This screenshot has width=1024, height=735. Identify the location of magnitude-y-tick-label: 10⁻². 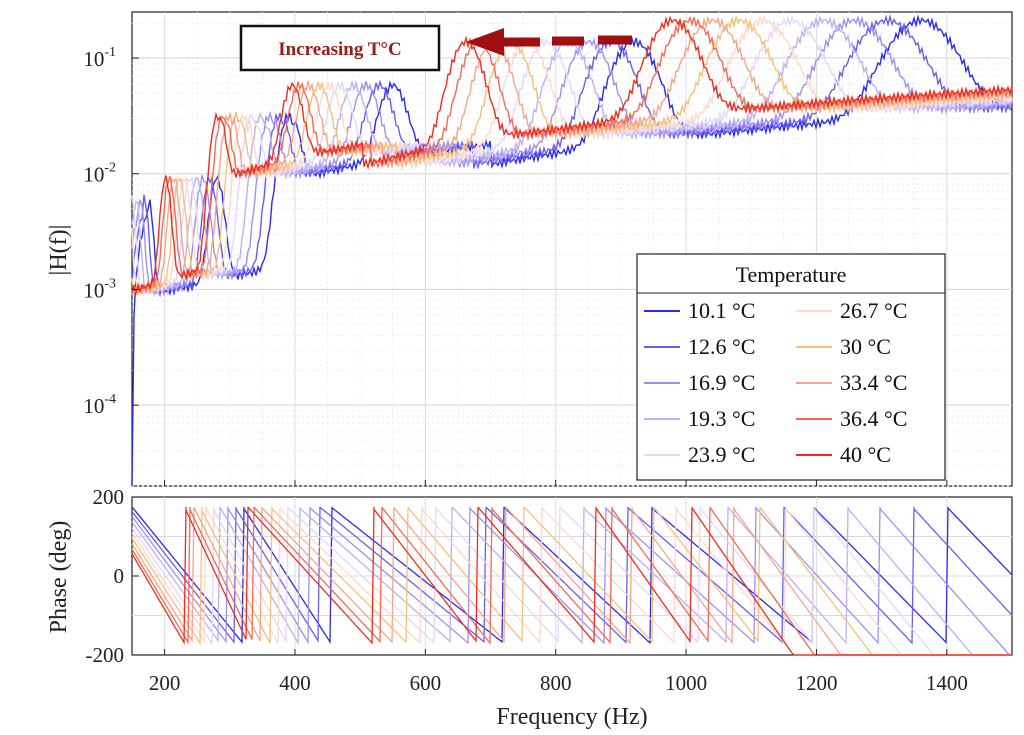
(99, 174).